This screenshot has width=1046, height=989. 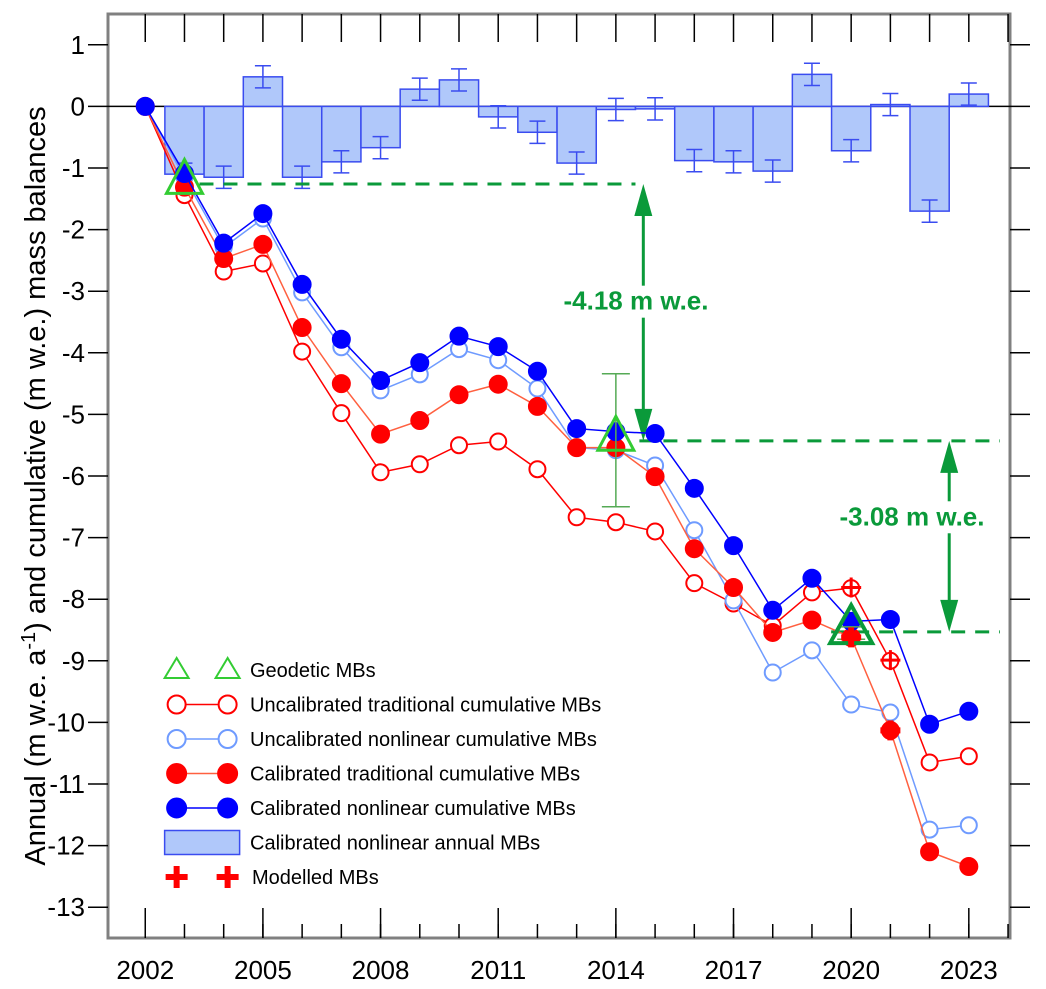 I want to click on legend-entry: Calibrated nonlinear annual MBs, so click(x=351, y=842).